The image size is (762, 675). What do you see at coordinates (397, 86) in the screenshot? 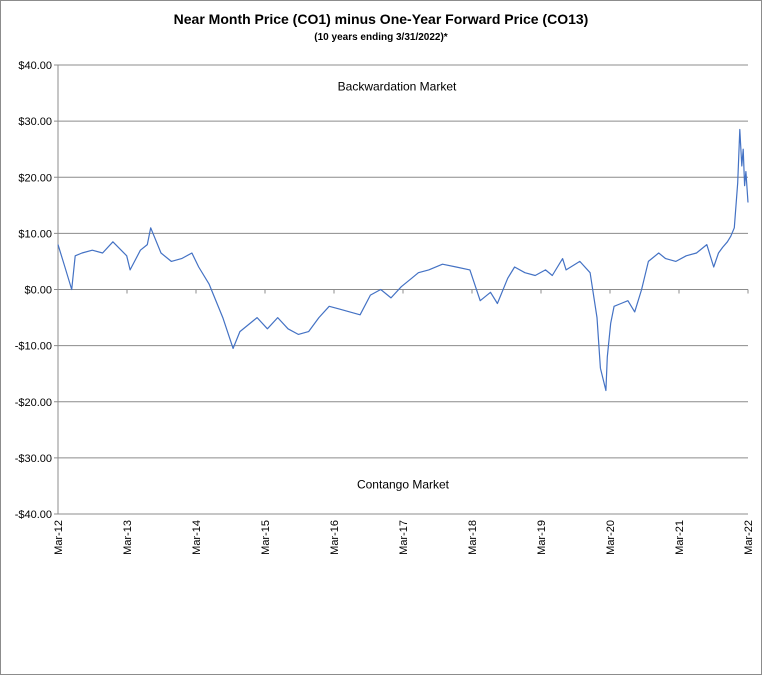
I see `annotation-backwardation: Backwardation Market` at bounding box center [397, 86].